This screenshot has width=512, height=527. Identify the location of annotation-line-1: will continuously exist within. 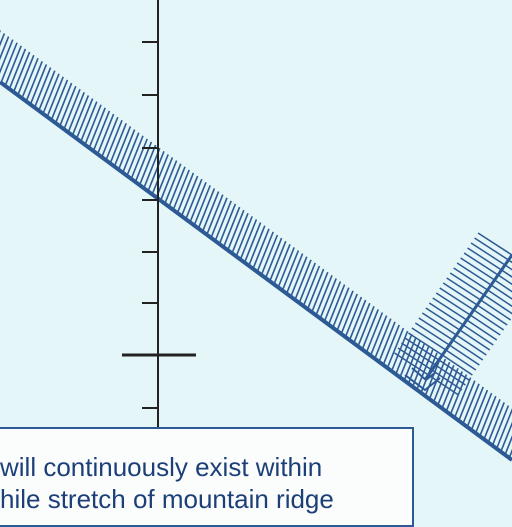
(206, 467).